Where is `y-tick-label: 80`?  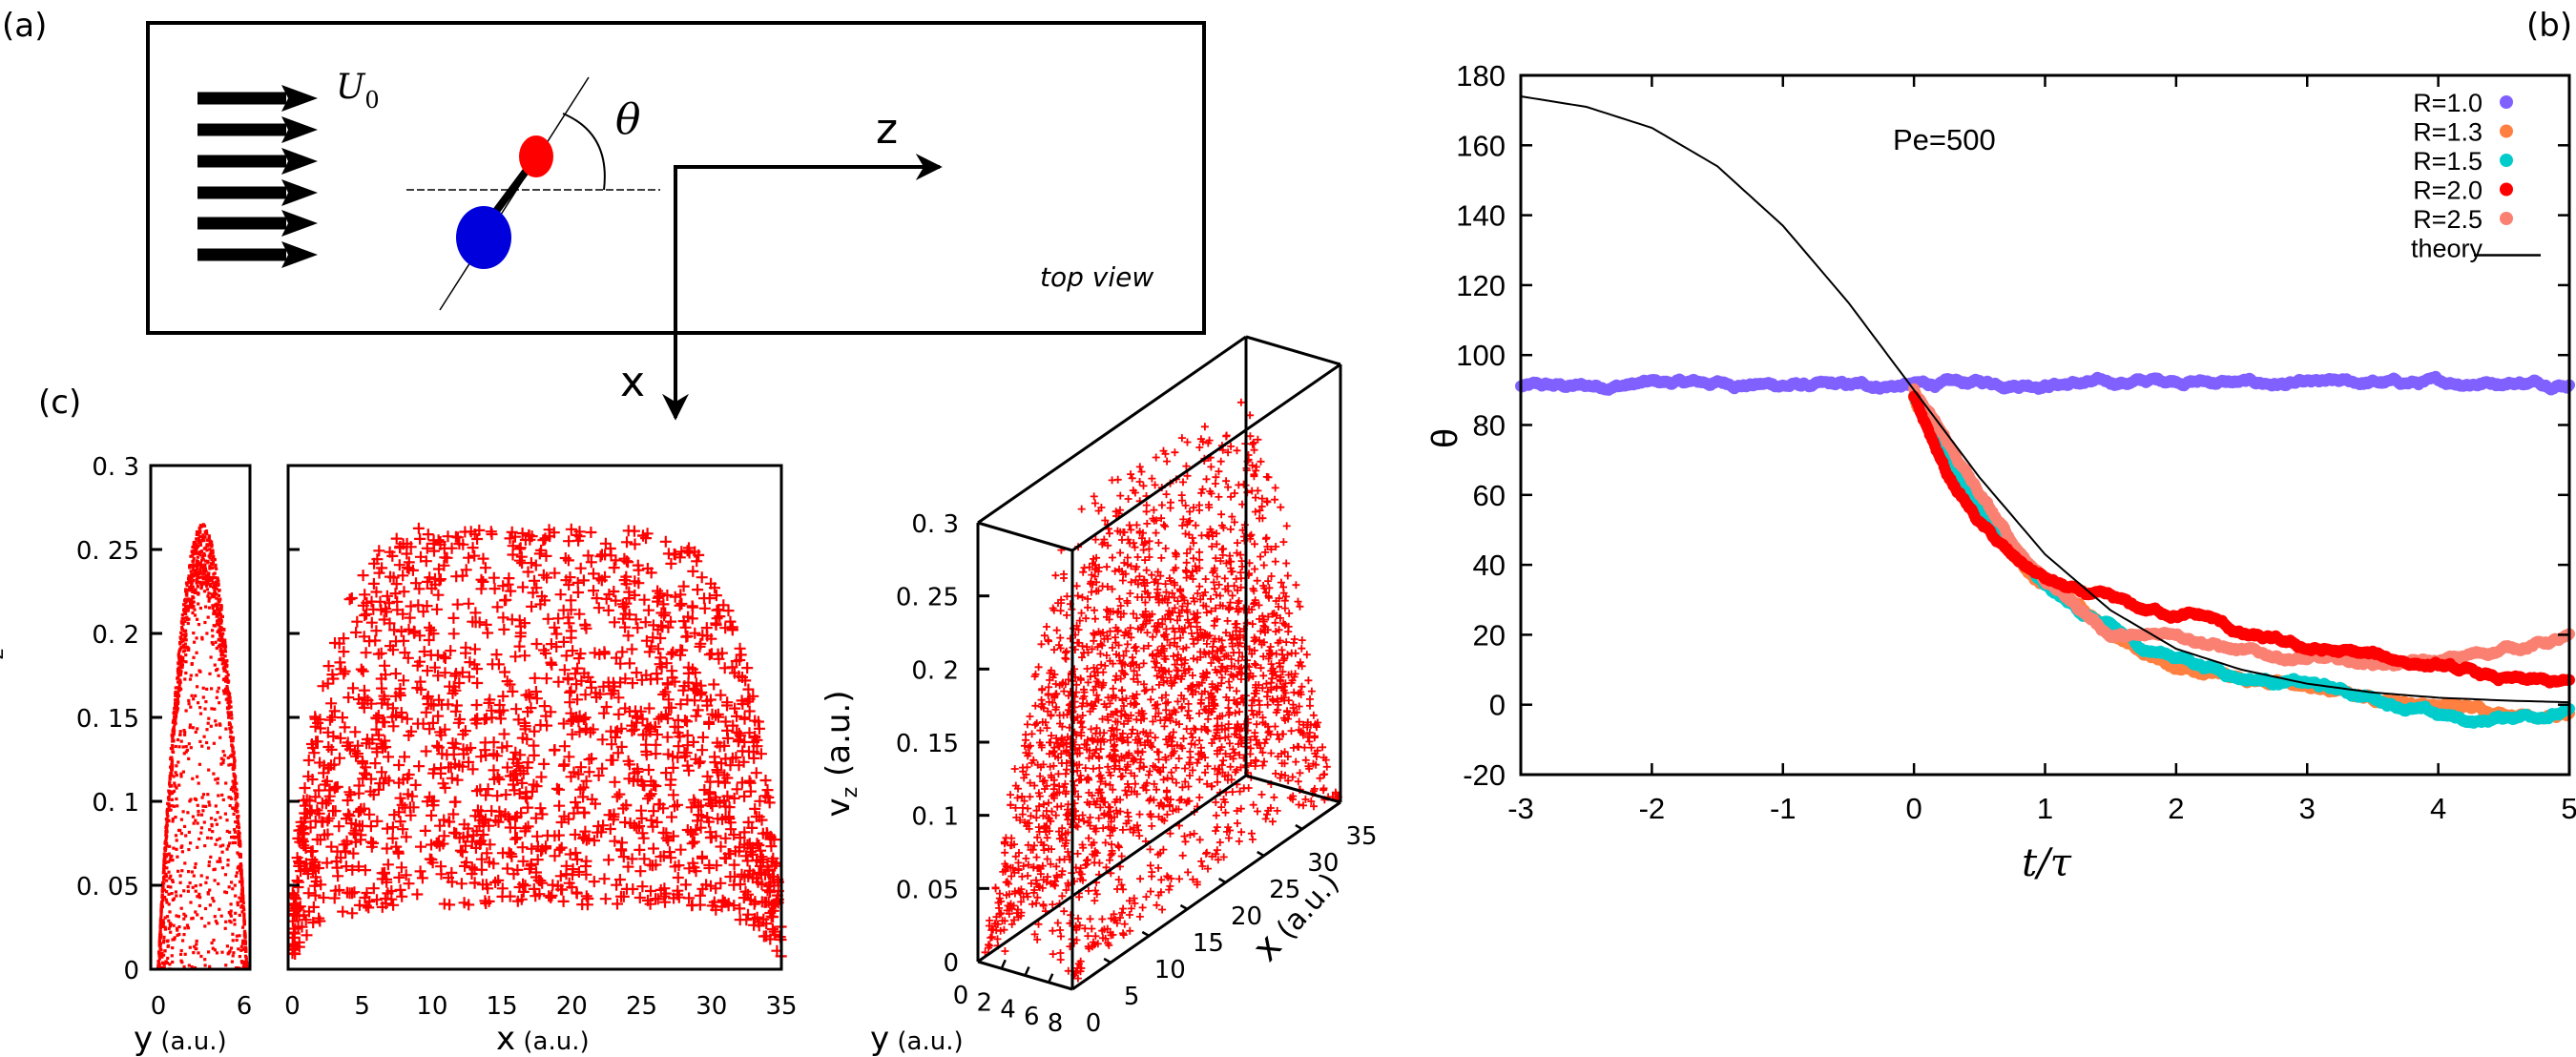 y-tick-label: 80 is located at coordinates (1489, 426).